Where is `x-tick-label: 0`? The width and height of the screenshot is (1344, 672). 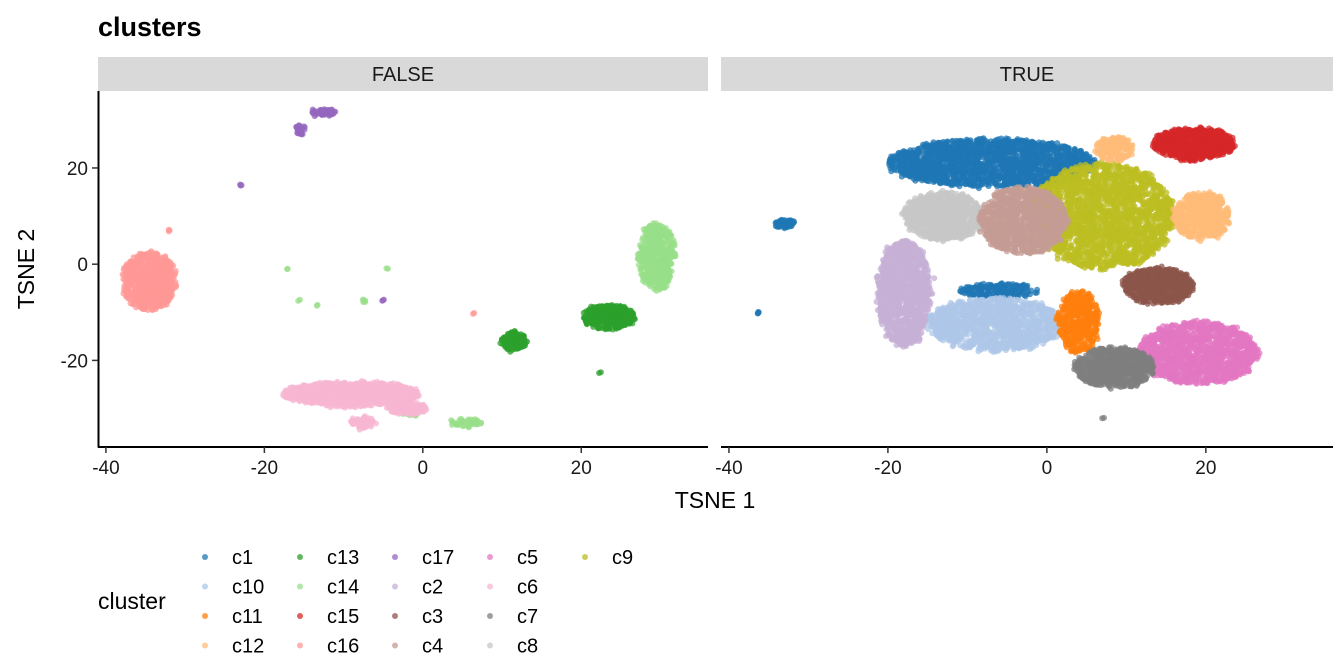 x-tick-label: 0 is located at coordinates (423, 468).